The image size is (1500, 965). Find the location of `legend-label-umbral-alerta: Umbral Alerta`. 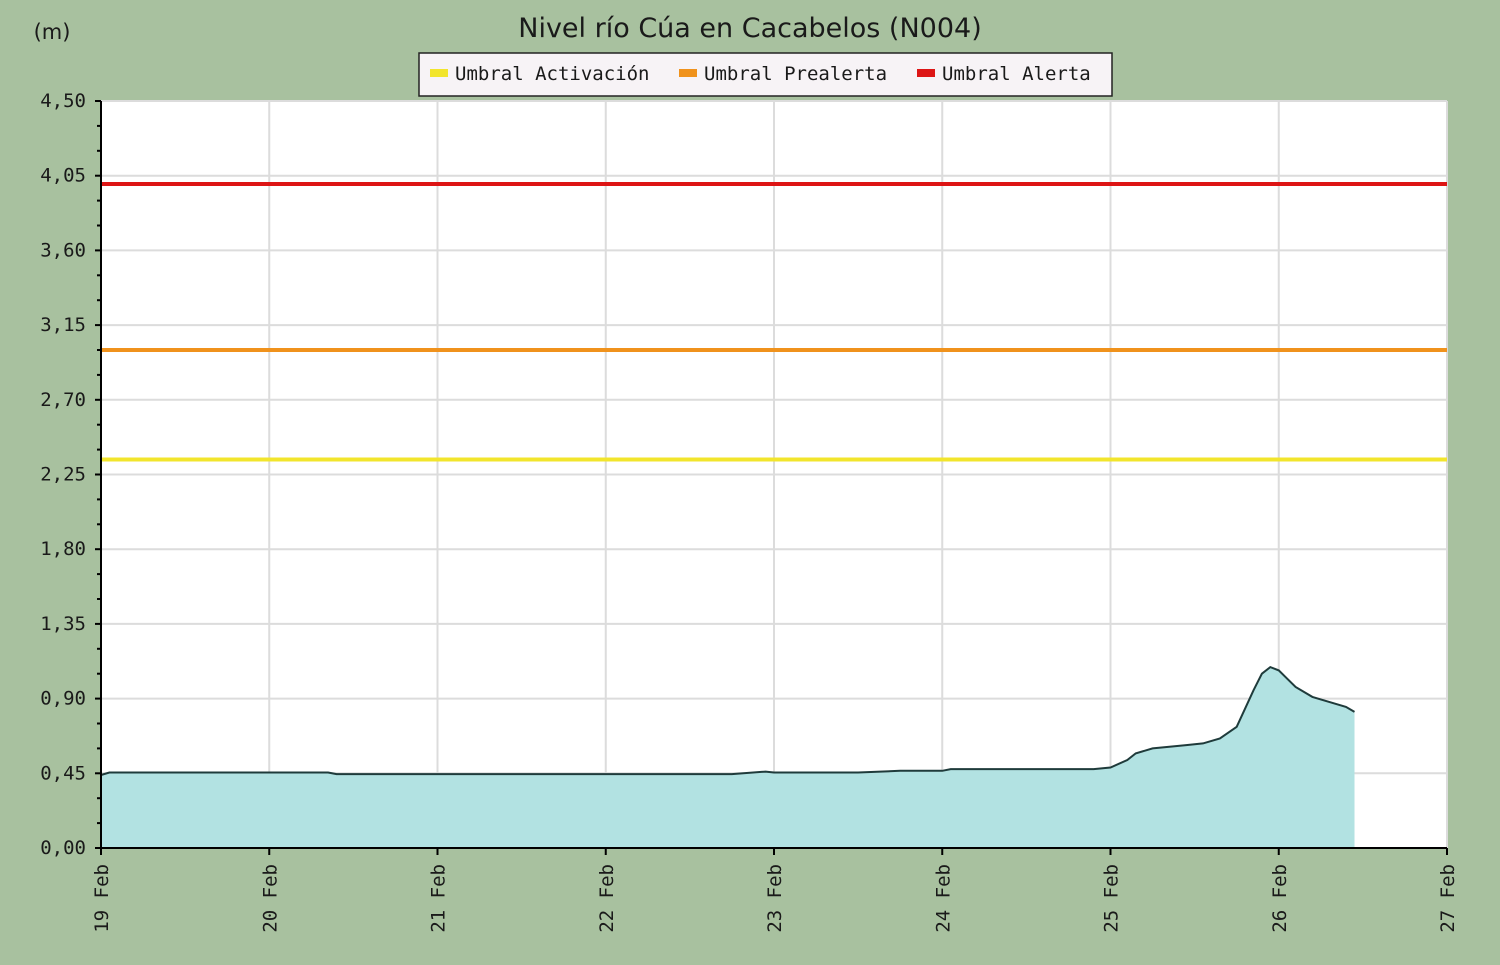

legend-label-umbral-alerta: Umbral Alerta is located at coordinates (1016, 74).